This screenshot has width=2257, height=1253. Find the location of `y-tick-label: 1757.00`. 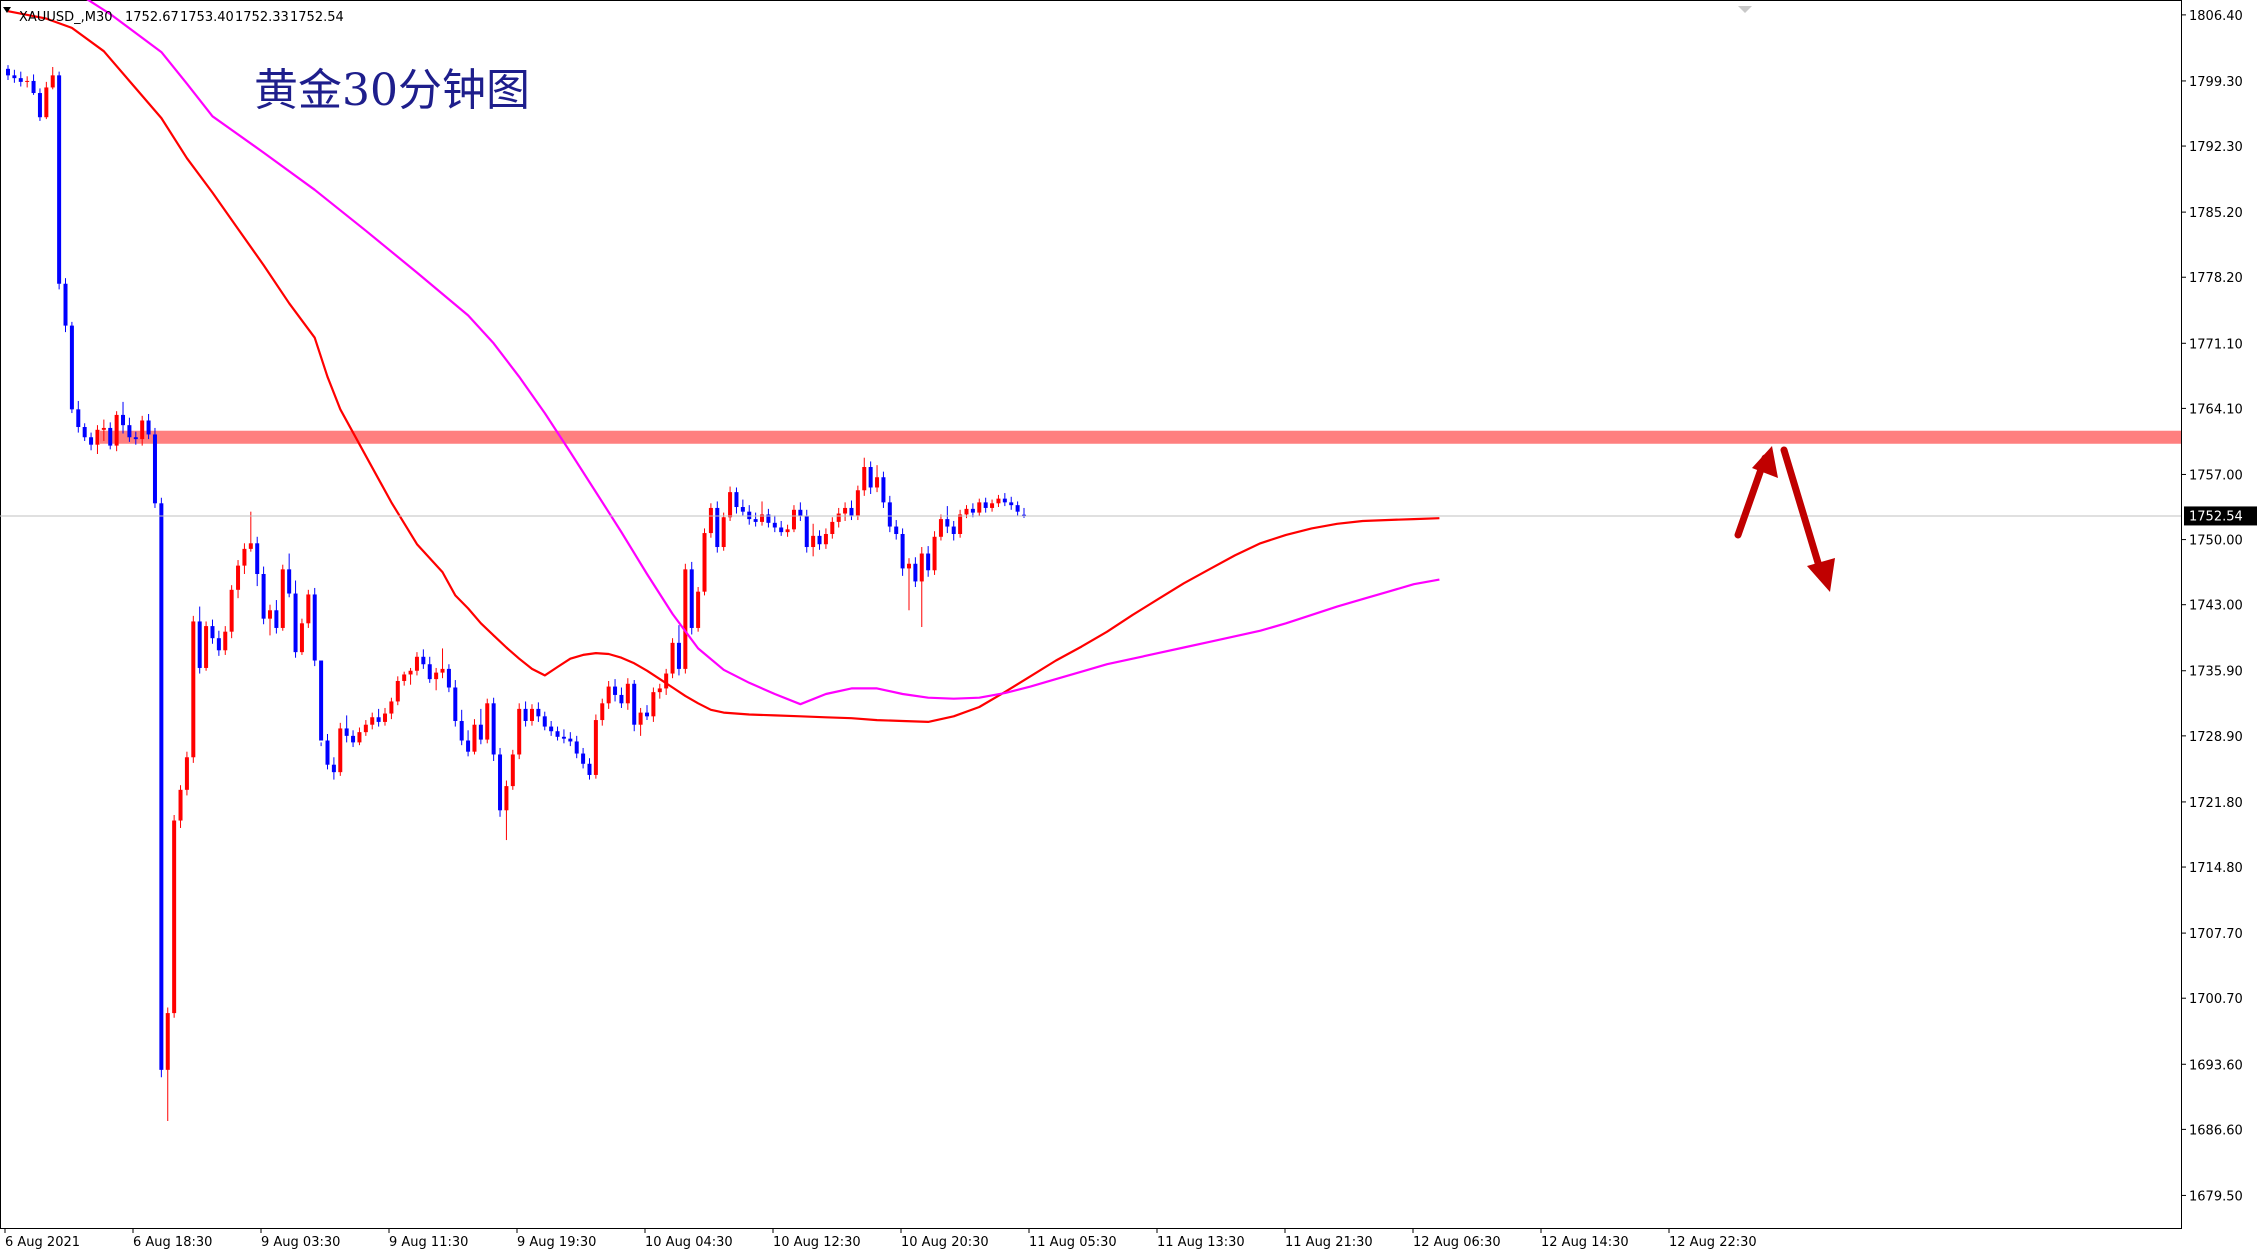

y-tick-label: 1757.00 is located at coordinates (2216, 475).